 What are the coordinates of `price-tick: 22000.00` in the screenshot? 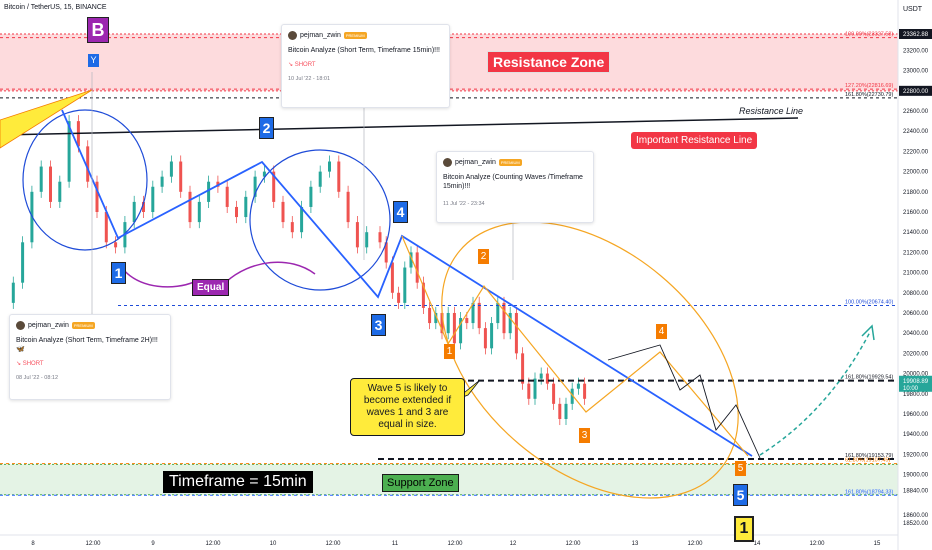 It's located at (916, 173).